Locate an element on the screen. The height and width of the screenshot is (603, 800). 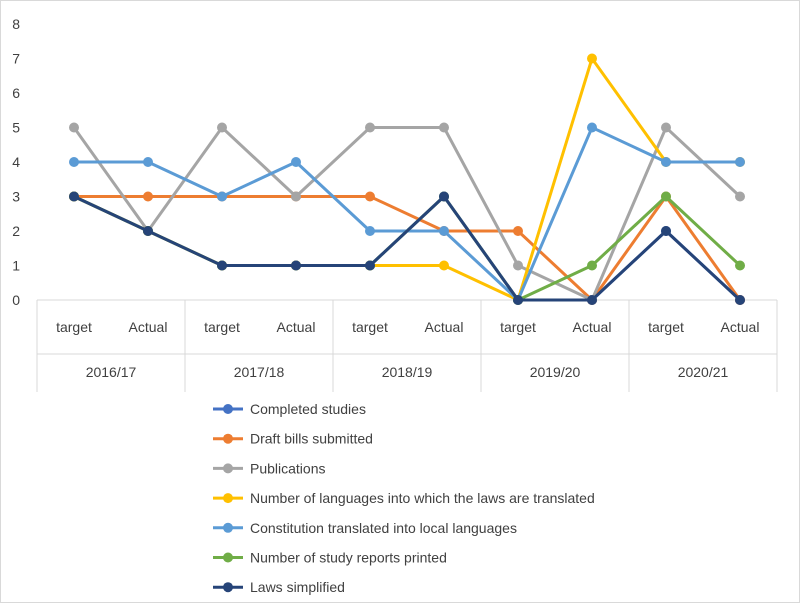
legend-label: Laws simplified is located at coordinates (297, 587).